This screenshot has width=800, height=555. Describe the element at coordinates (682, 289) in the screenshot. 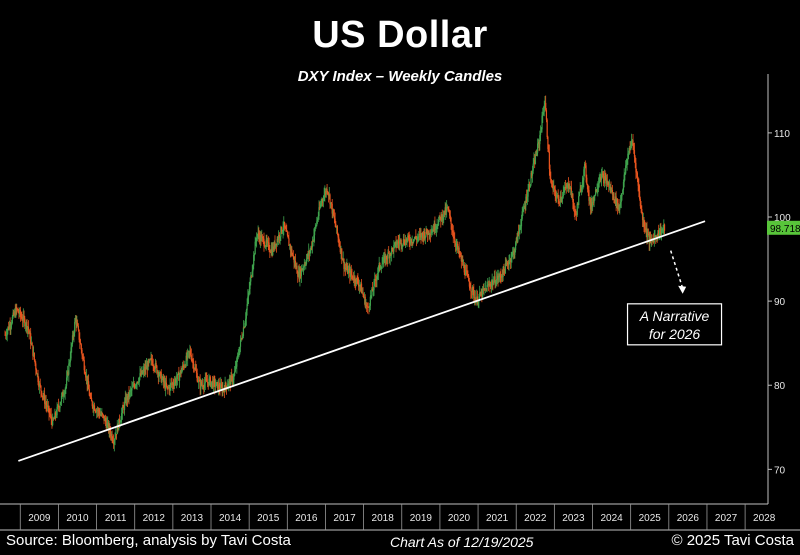

I see `arrow-head-icon` at that location.